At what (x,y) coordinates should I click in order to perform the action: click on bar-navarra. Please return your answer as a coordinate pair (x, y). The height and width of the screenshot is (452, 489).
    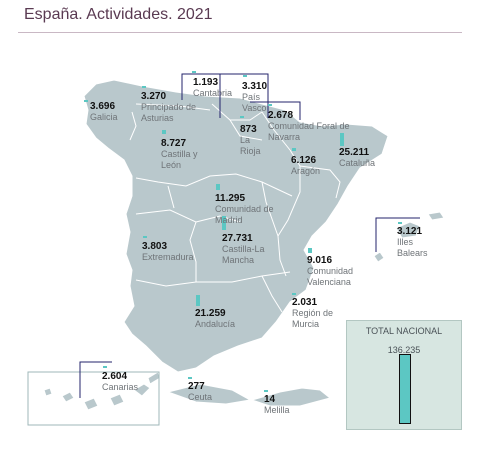
    Looking at the image, I should click on (270, 105).